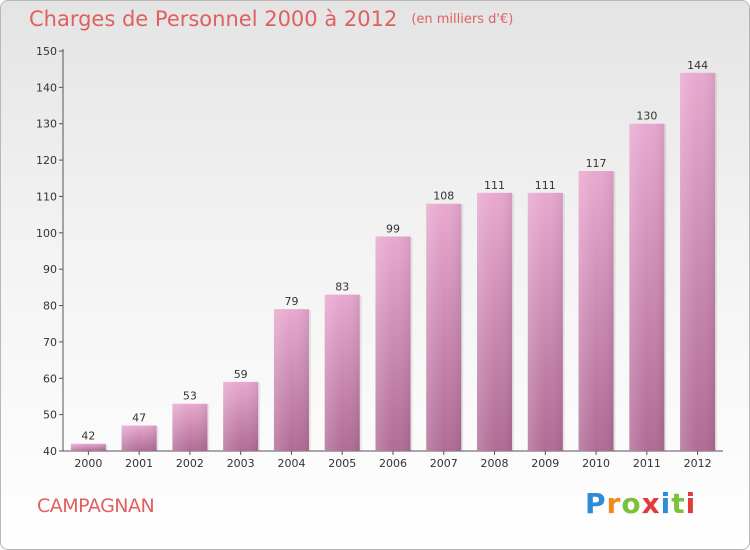 Image resolution: width=750 pixels, height=550 pixels. What do you see at coordinates (596, 463) in the screenshot?
I see `x-tick-label: 2010` at bounding box center [596, 463].